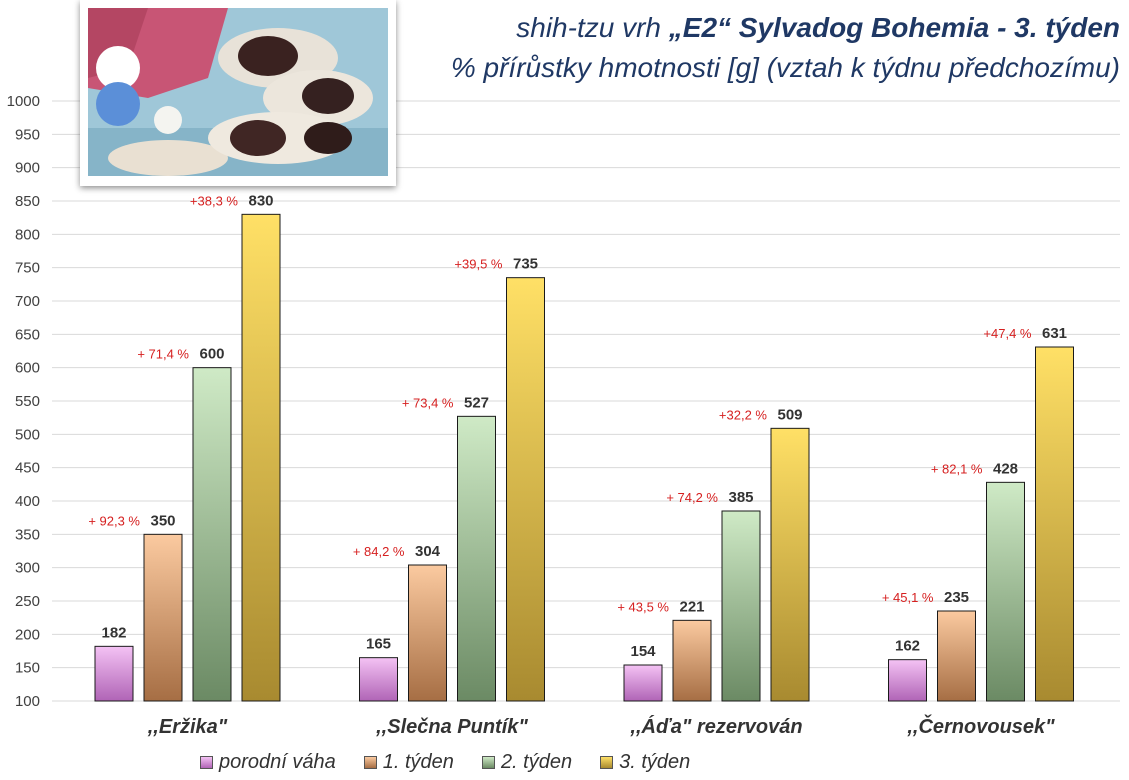 This screenshot has height=780, width=1129. What do you see at coordinates (260, 200) in the screenshot?
I see `value-label: 830` at bounding box center [260, 200].